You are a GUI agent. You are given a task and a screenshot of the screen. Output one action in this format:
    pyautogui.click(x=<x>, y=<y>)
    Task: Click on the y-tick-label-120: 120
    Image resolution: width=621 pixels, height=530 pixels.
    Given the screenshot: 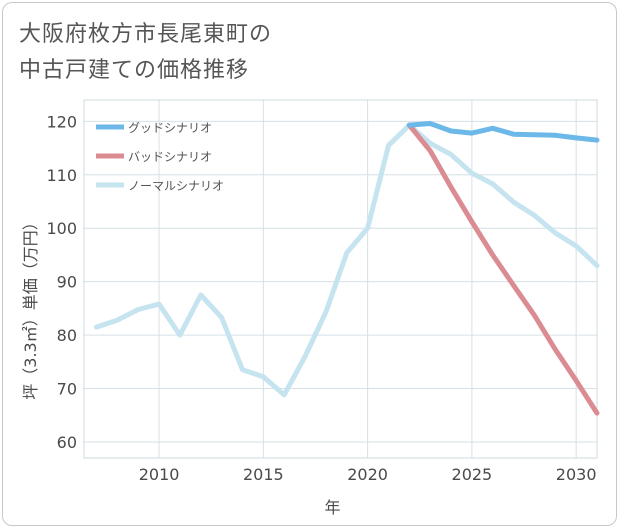 What is the action you would take?
    pyautogui.click(x=61, y=121)
    